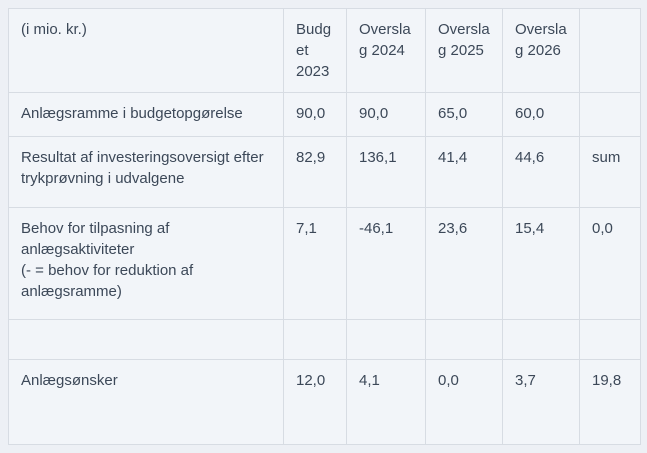  I want to click on cell-value: 4,1, so click(386, 402).